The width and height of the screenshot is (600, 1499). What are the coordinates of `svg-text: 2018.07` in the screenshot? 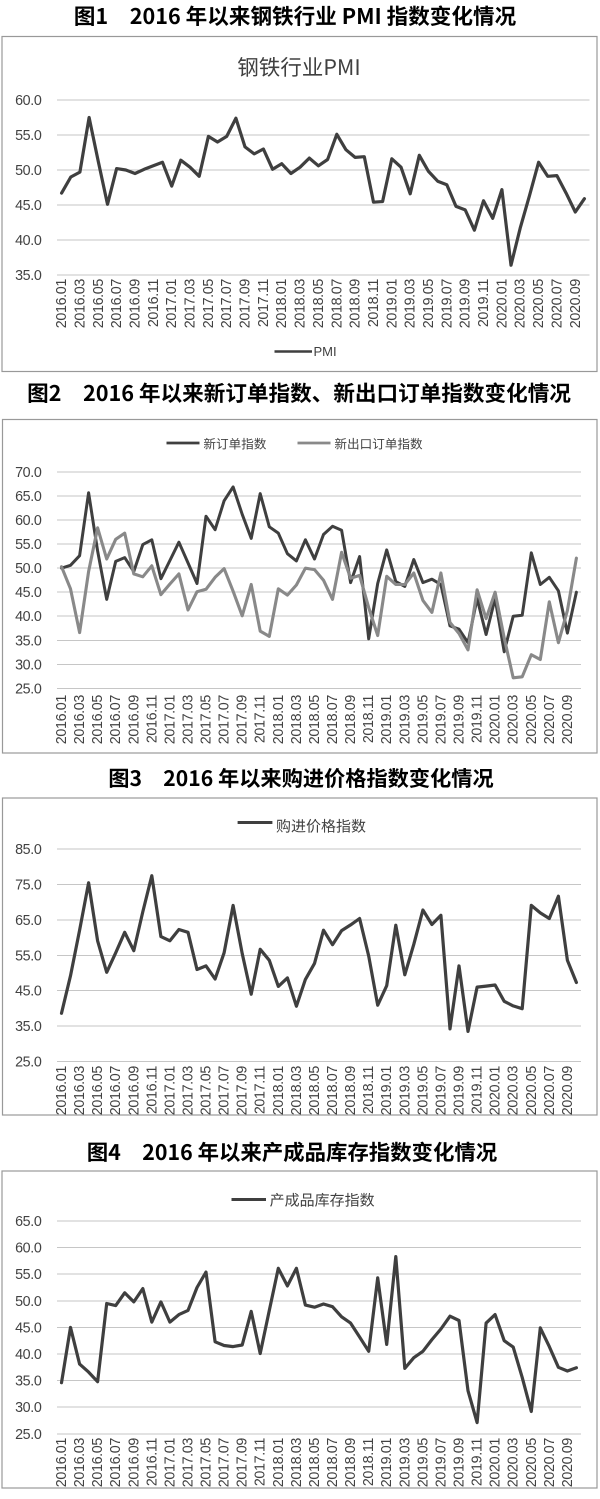 It's located at (337, 304).